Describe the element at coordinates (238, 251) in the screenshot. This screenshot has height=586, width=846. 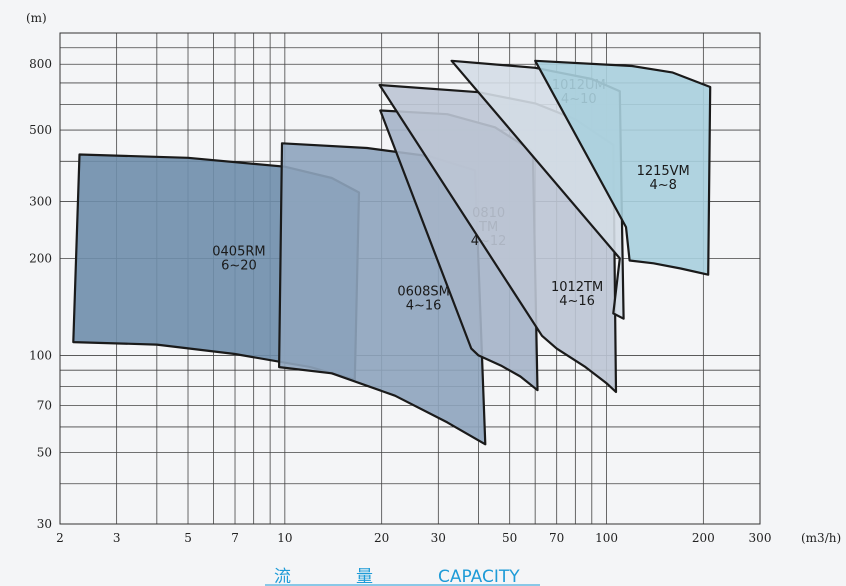
I see `zone-label: 0405RM` at that location.